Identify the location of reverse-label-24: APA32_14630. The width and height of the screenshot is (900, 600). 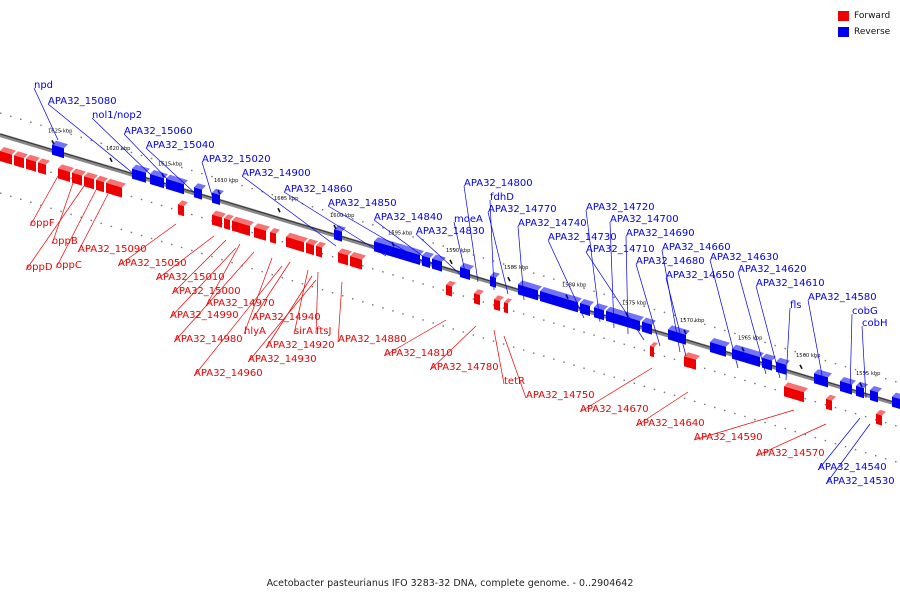
(744, 257).